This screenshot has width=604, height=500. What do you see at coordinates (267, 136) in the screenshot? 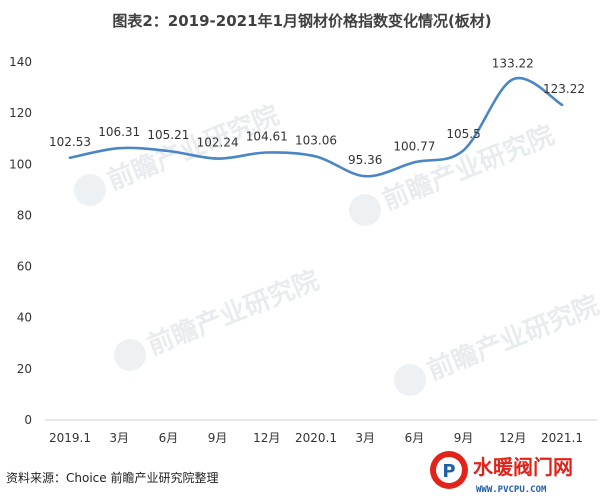
I see `data-label: 104.61` at bounding box center [267, 136].